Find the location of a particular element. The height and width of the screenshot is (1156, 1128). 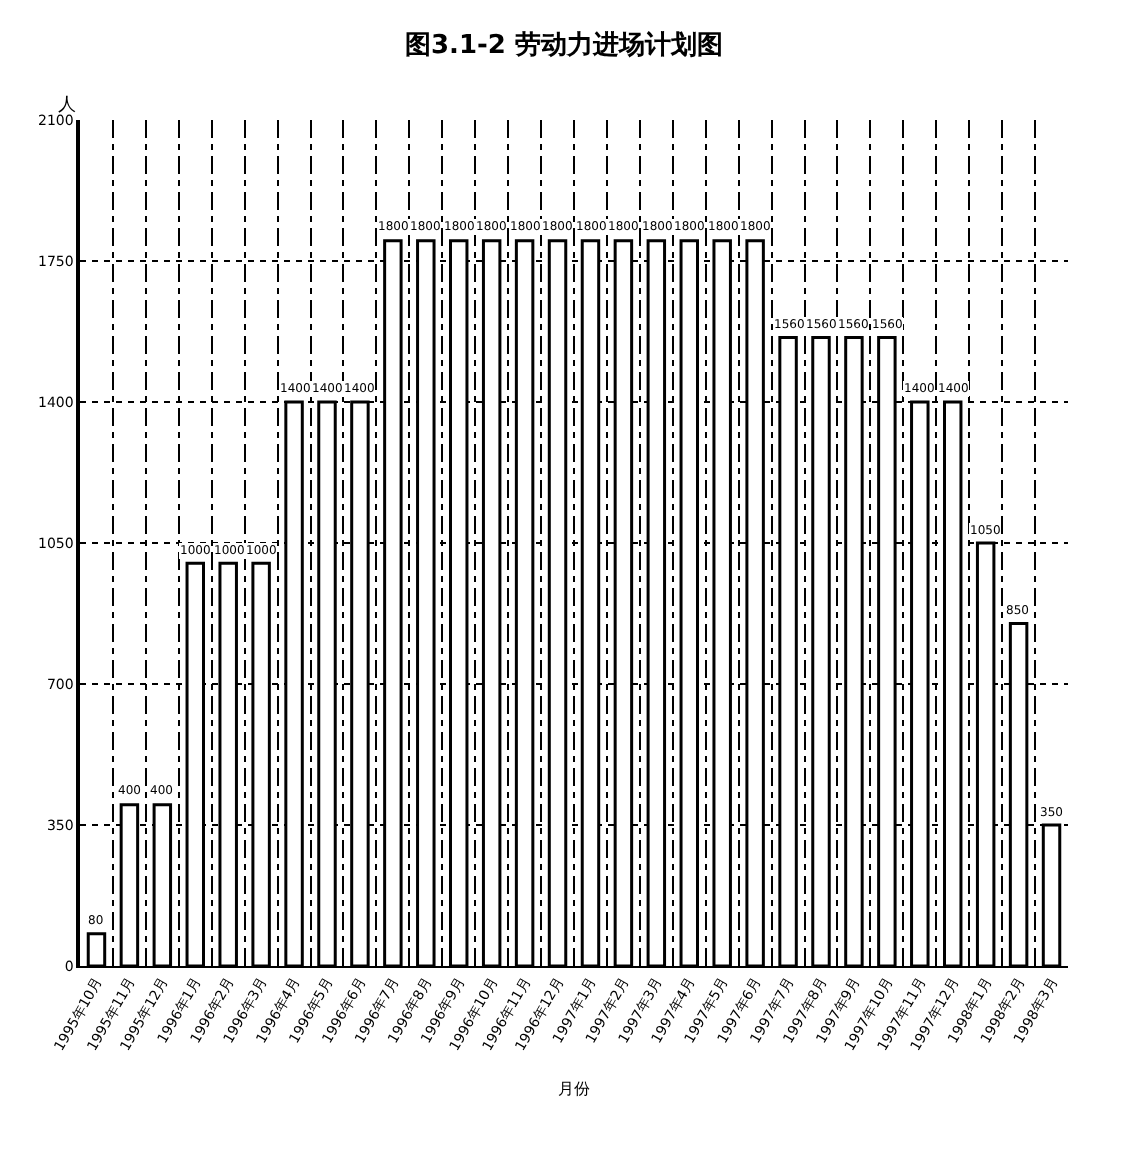

x-axis-title: 月份 is located at coordinates (574, 1089).